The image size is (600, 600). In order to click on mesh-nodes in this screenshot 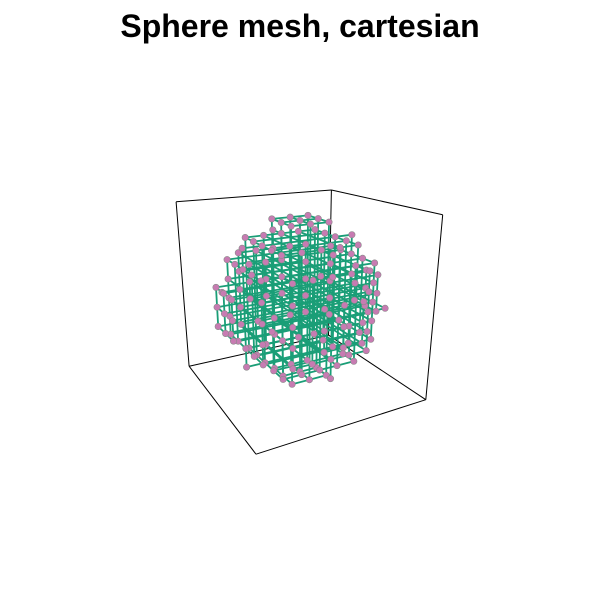, I will do `click(300, 299)`.